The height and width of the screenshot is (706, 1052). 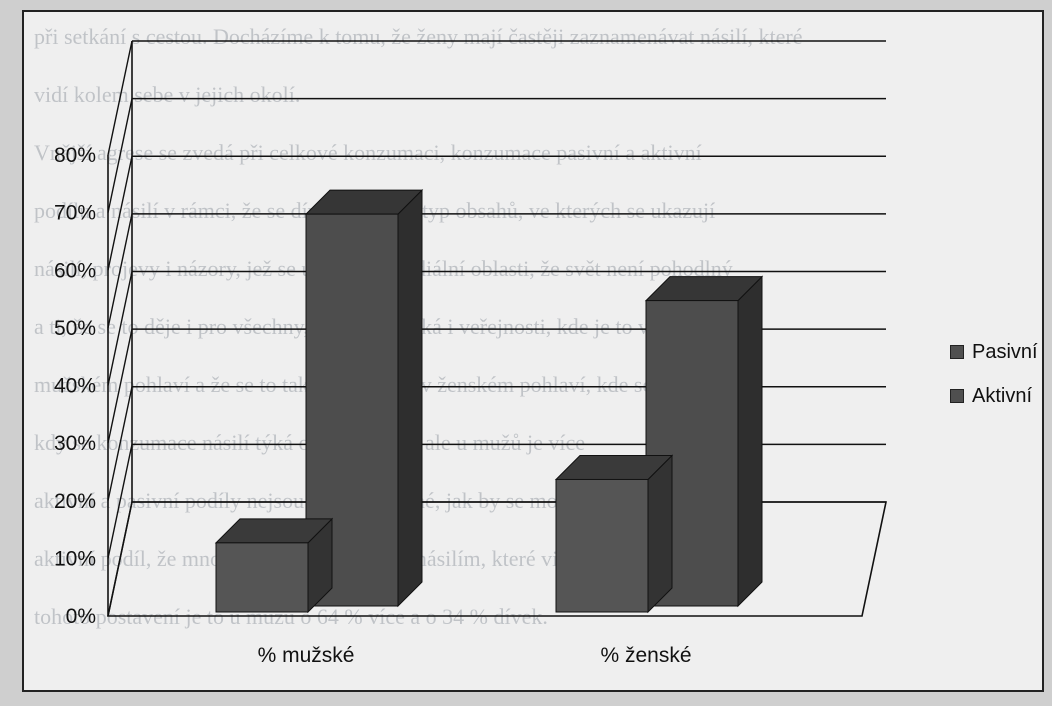 I want to click on legend-swatch-aktivni, so click(x=957, y=396).